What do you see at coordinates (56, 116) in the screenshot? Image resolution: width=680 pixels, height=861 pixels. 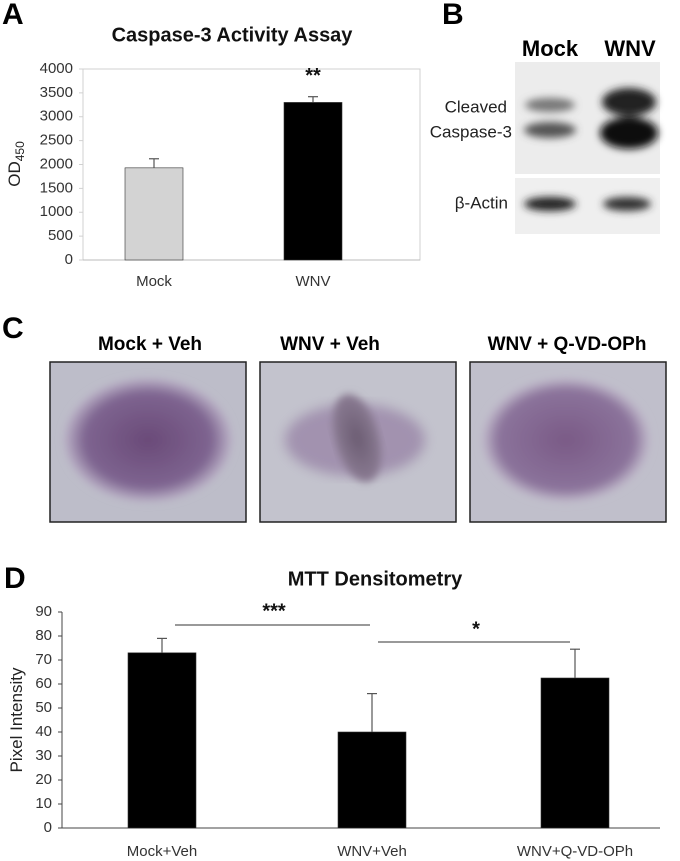 I see `y-tick-label: 3000` at bounding box center [56, 116].